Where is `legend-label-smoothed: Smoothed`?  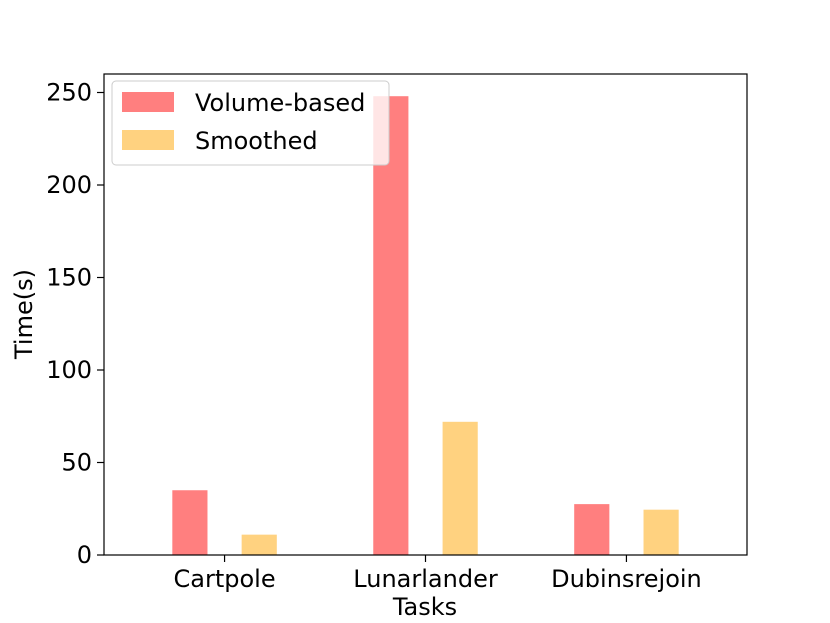 legend-label-smoothed: Smoothed is located at coordinates (256, 141).